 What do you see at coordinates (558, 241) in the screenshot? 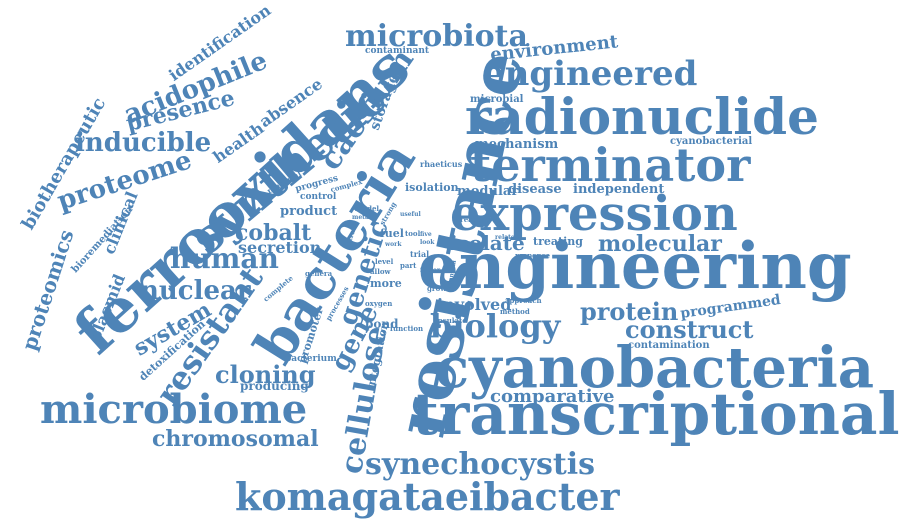
I see `word: treating` at bounding box center [558, 241].